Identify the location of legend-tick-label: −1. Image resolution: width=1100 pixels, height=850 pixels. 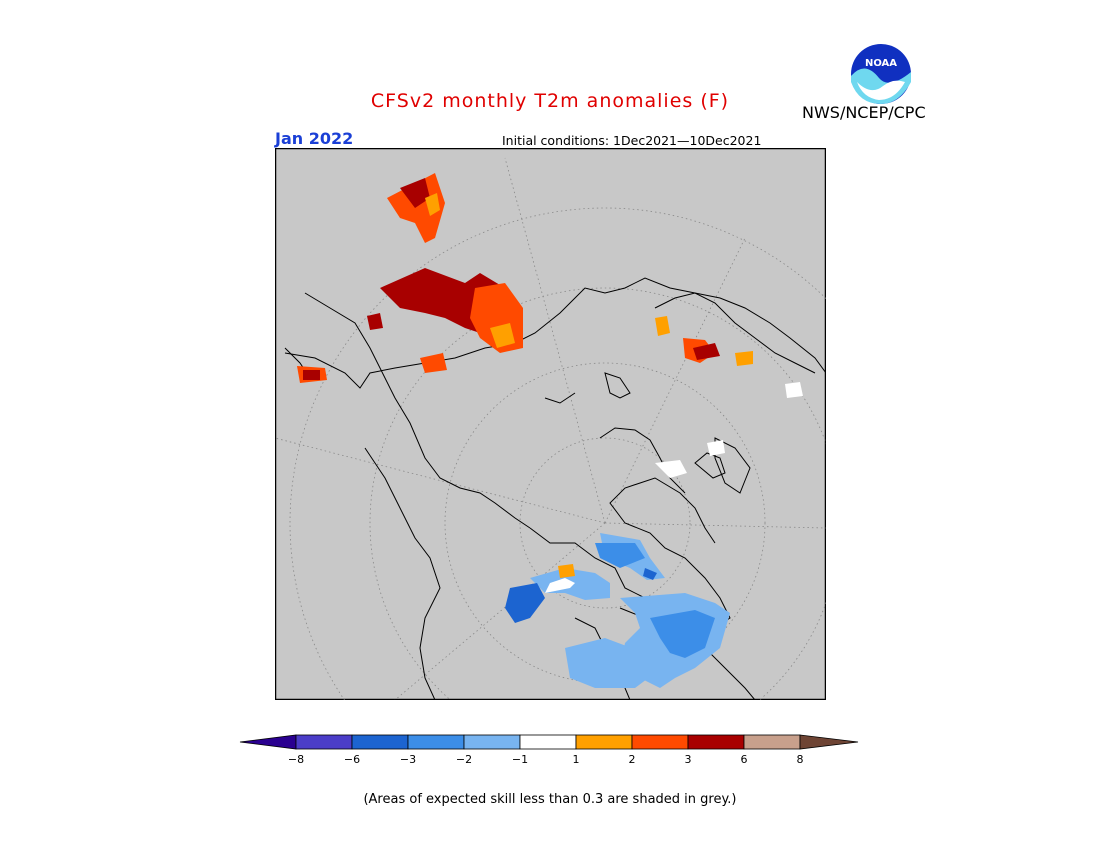
(520, 759).